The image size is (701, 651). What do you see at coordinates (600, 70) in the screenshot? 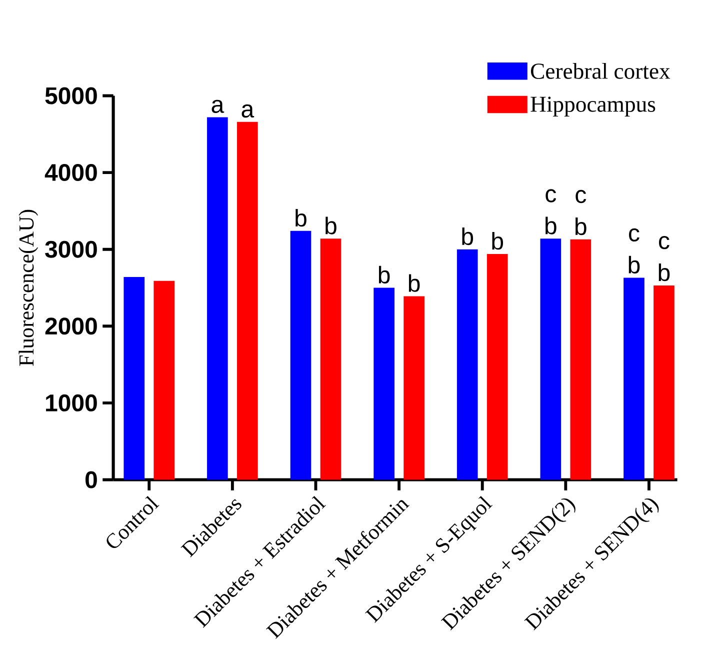
I see `legend-label: Cerebral cortex` at bounding box center [600, 70].